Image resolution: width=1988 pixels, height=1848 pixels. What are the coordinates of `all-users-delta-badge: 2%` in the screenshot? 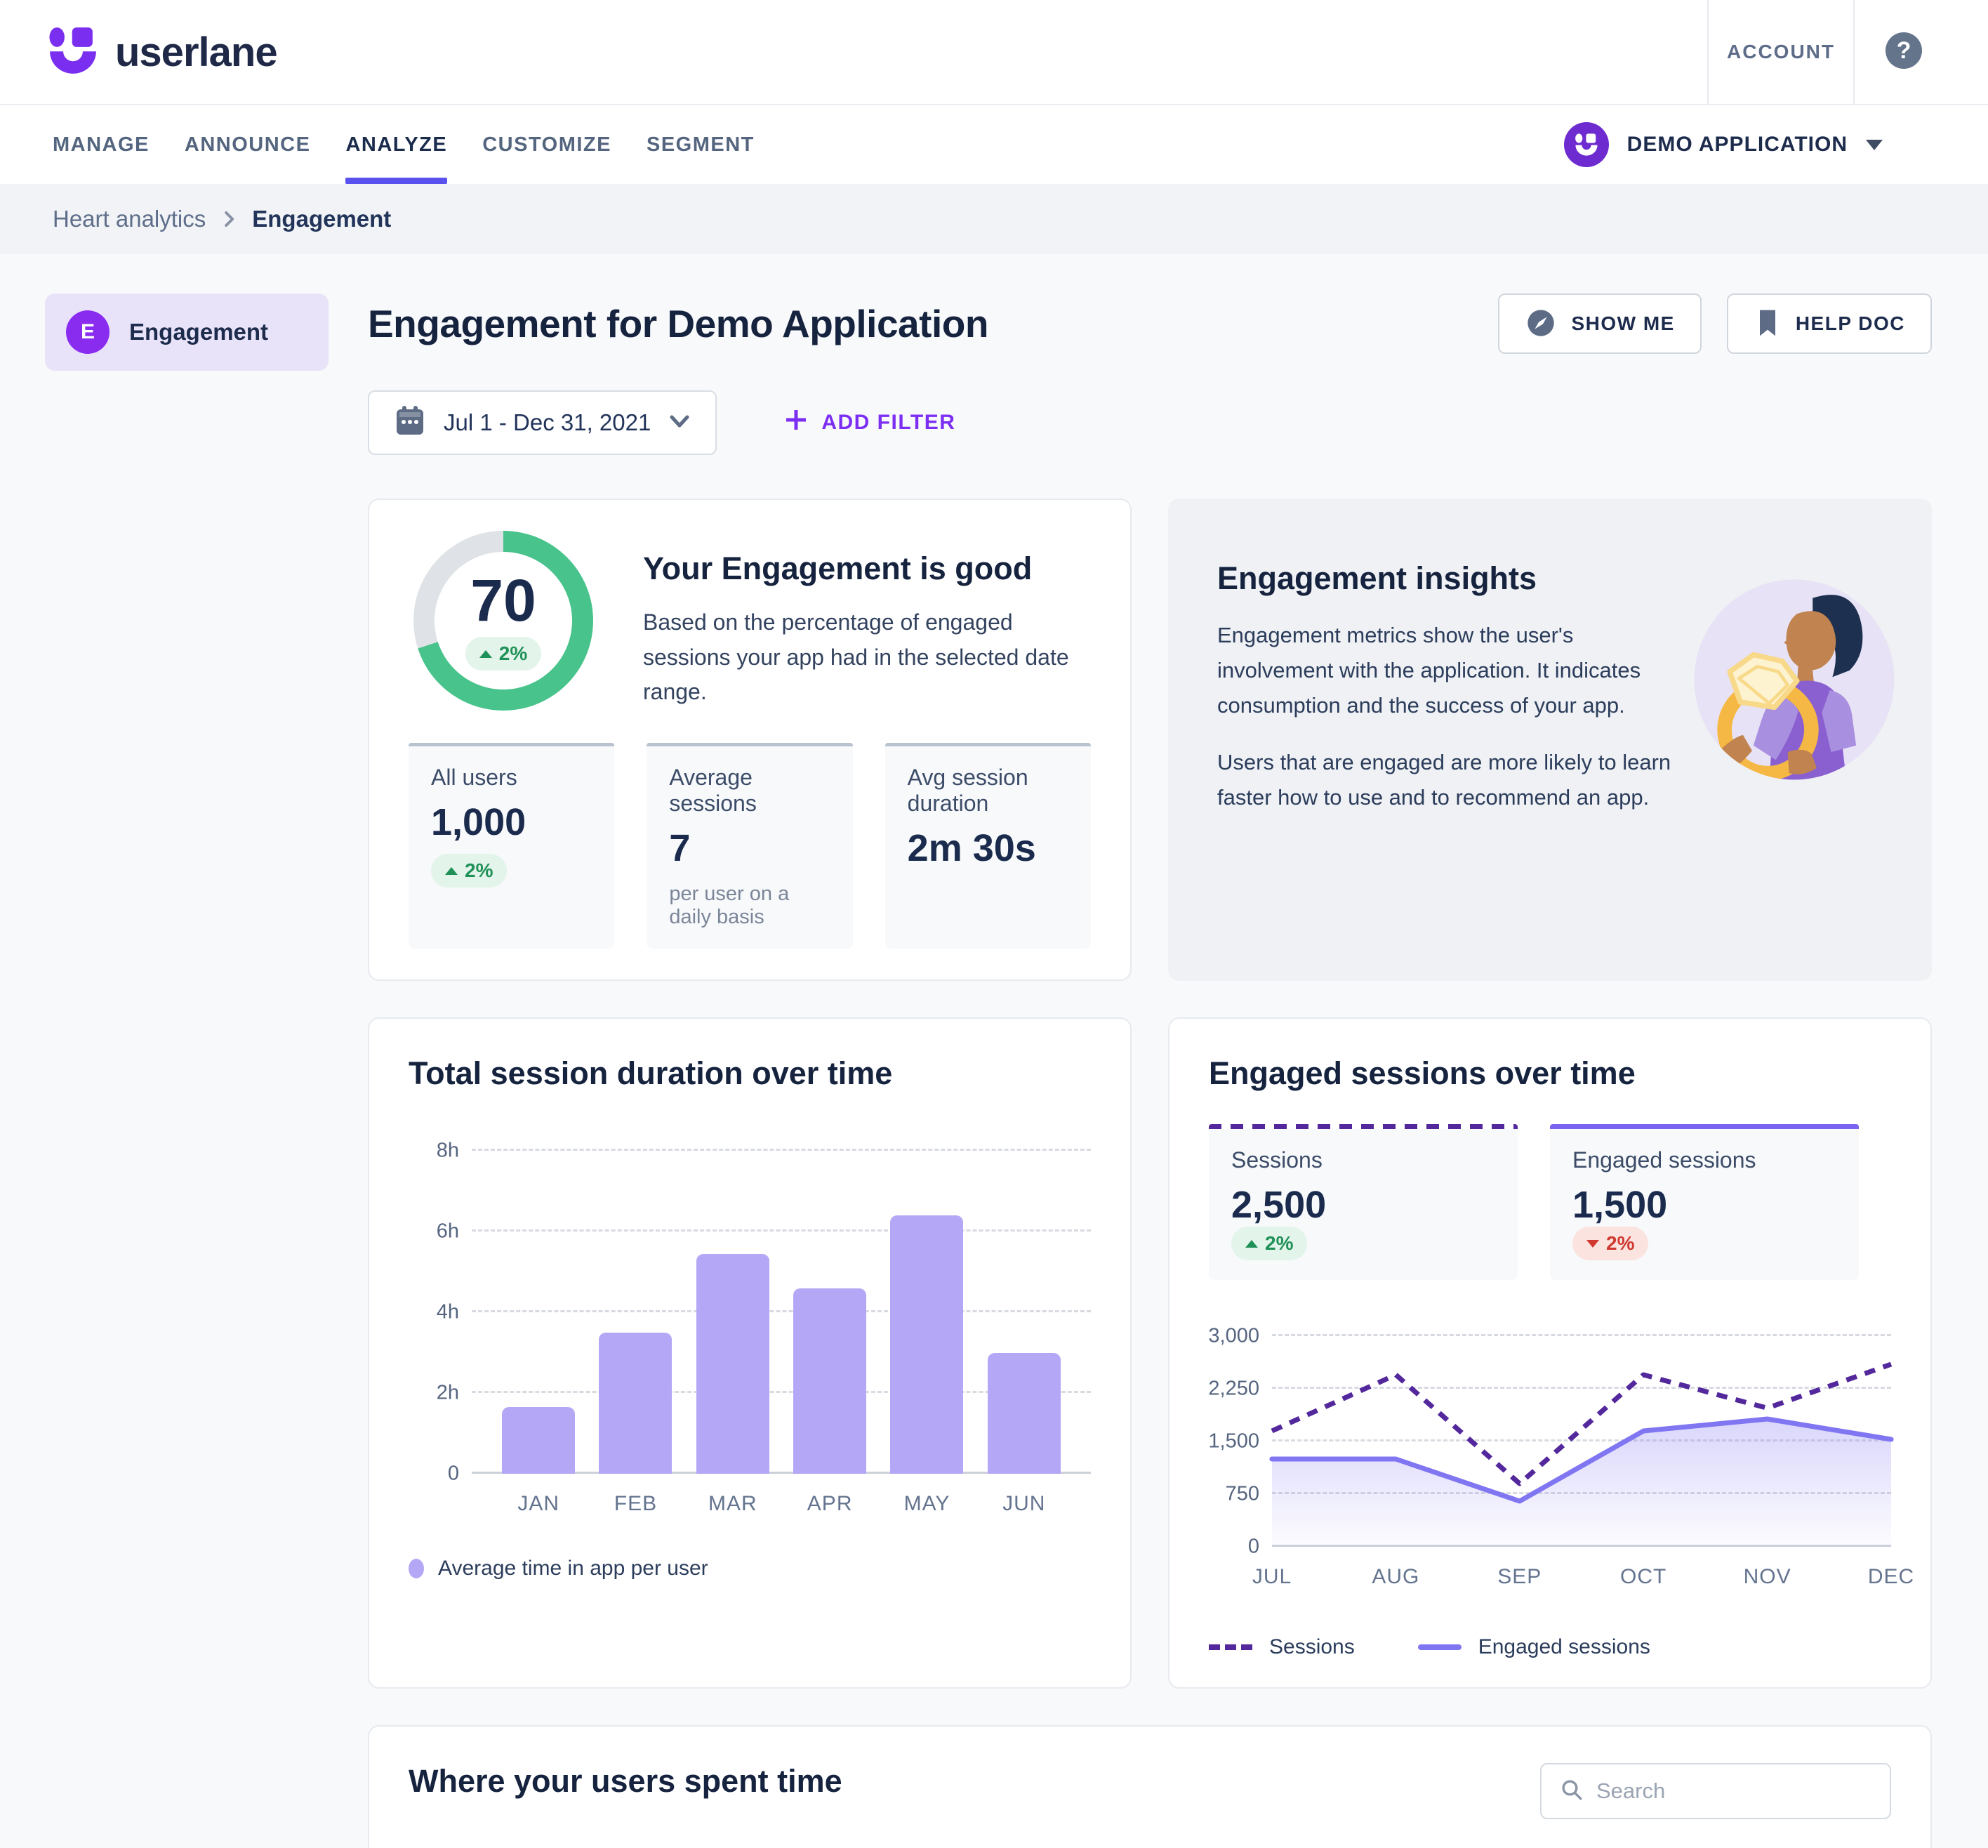 It's located at (470, 870).